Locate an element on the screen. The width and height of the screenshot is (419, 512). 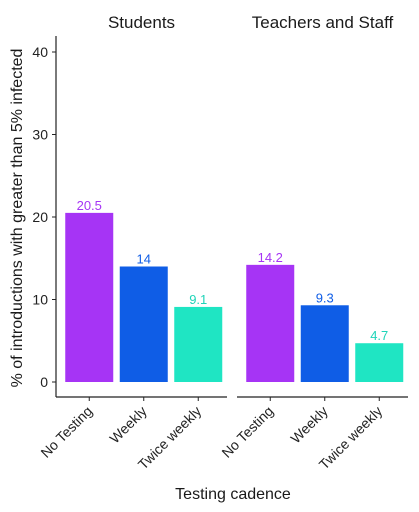
bar-value-label: 20.5 is located at coordinates (89, 205).